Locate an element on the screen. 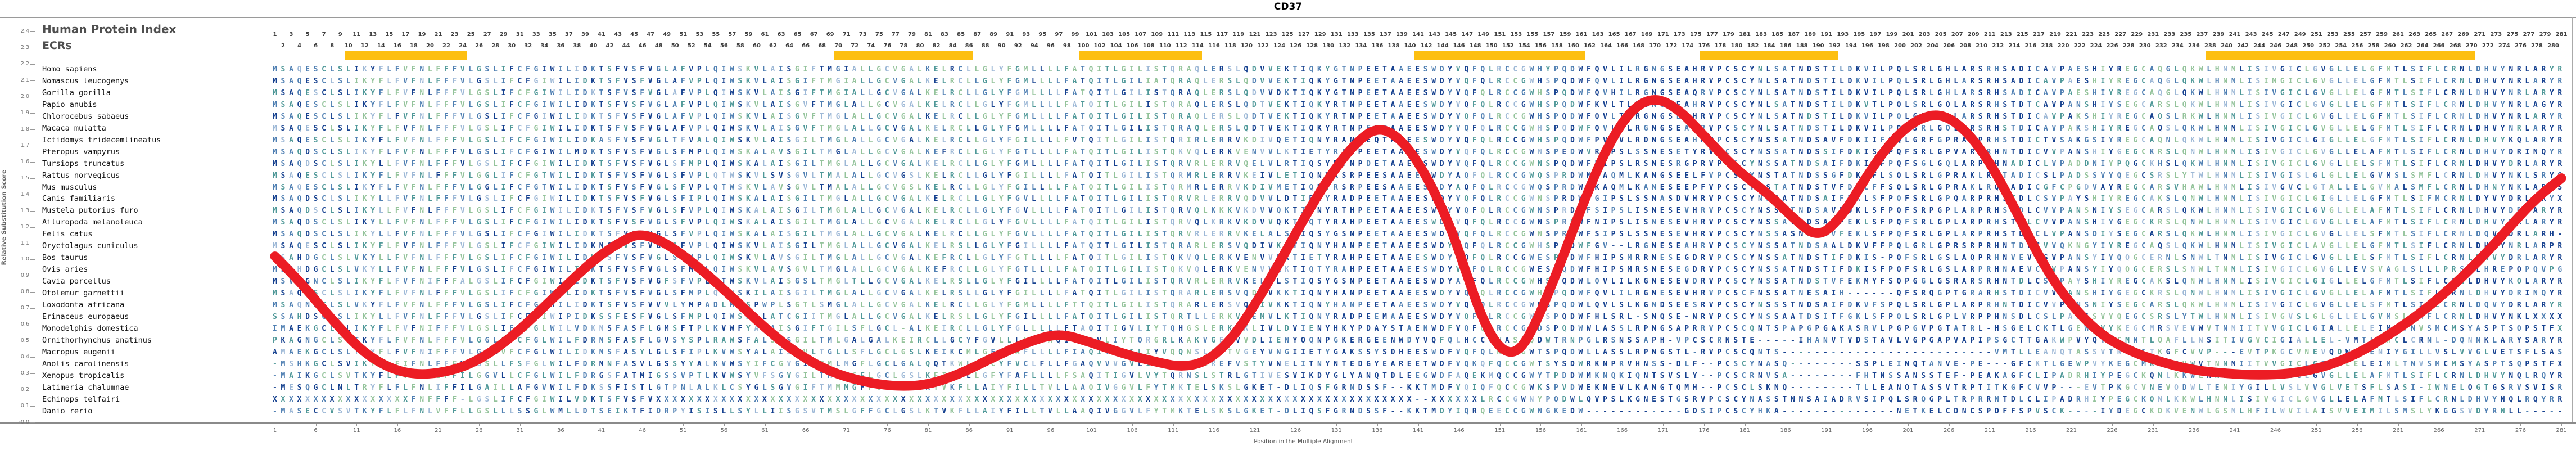 This screenshot has height=450, width=2576. residue: Q is located at coordinates (1197, 81).